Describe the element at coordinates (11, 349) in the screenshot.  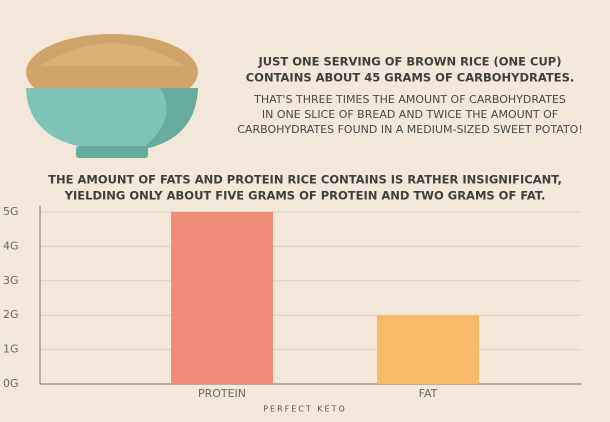
I see `y-tick-label: 1G` at that location.